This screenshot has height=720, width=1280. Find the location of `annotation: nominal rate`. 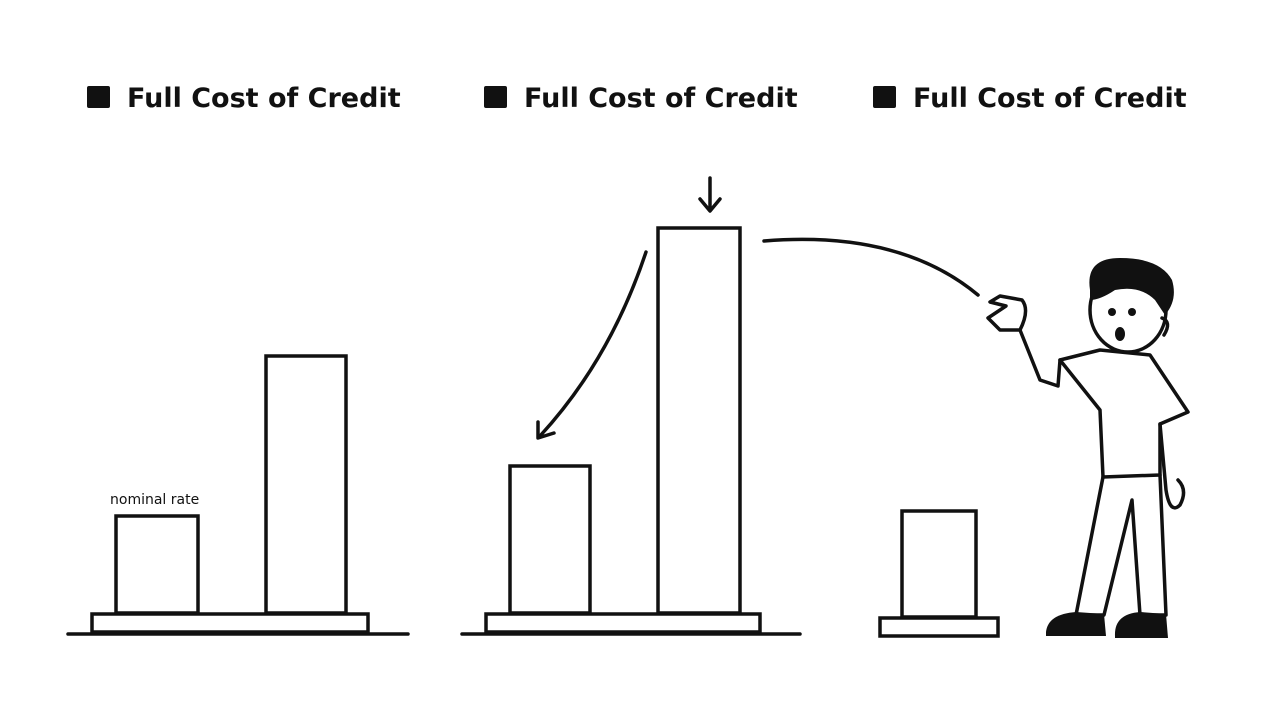

annotation: nominal rate is located at coordinates (154, 500).